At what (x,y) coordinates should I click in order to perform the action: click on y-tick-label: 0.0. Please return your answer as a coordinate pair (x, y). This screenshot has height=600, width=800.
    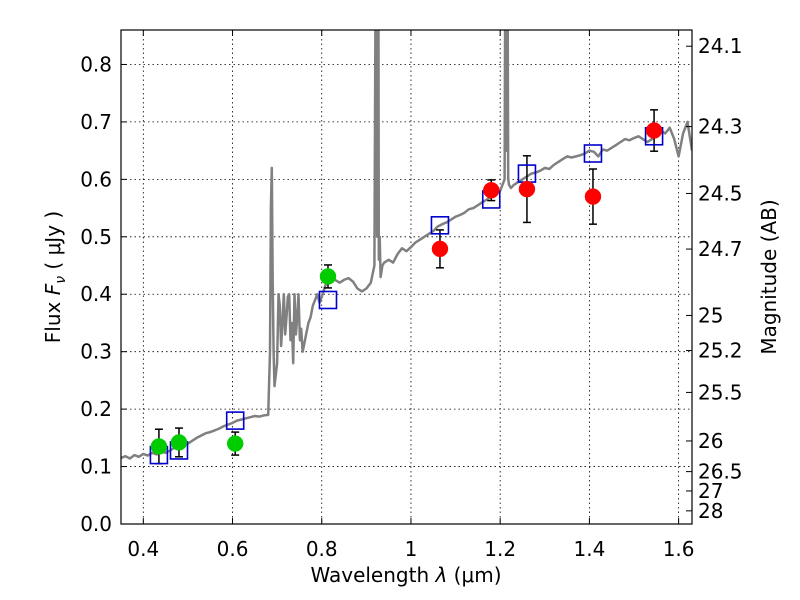
    Looking at the image, I should click on (96, 524).